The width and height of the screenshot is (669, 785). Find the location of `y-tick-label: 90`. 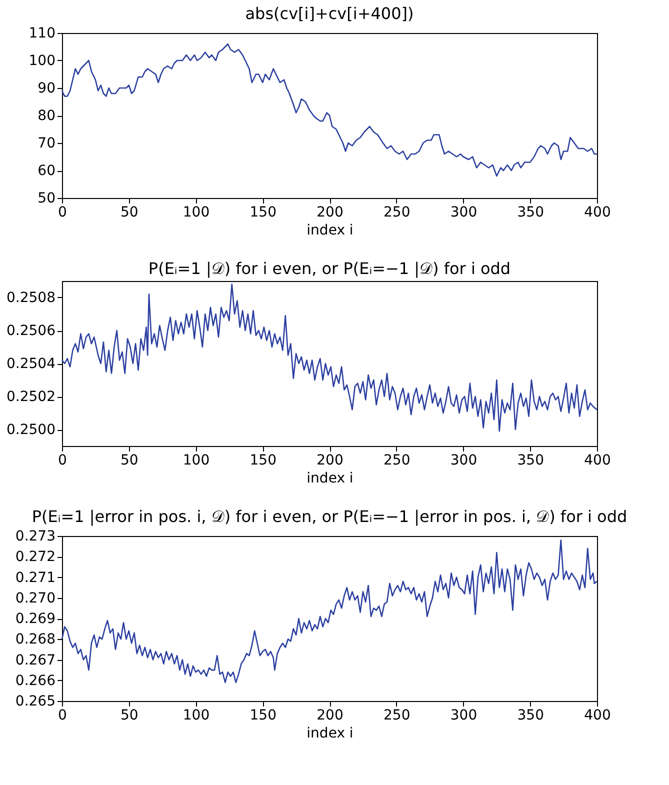

y-tick-label: 90 is located at coordinates (47, 88).